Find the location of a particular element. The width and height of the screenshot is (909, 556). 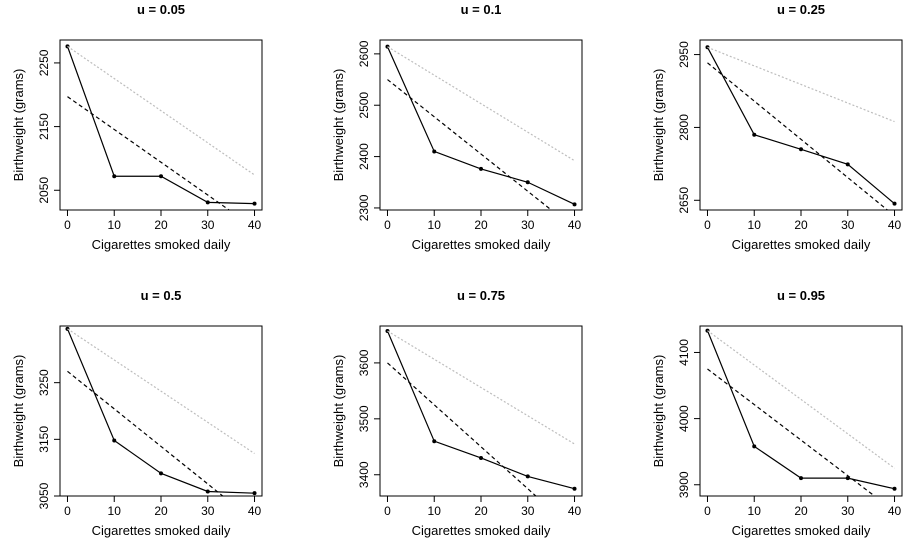

y-tick-label: 4100 is located at coordinates (684, 352).